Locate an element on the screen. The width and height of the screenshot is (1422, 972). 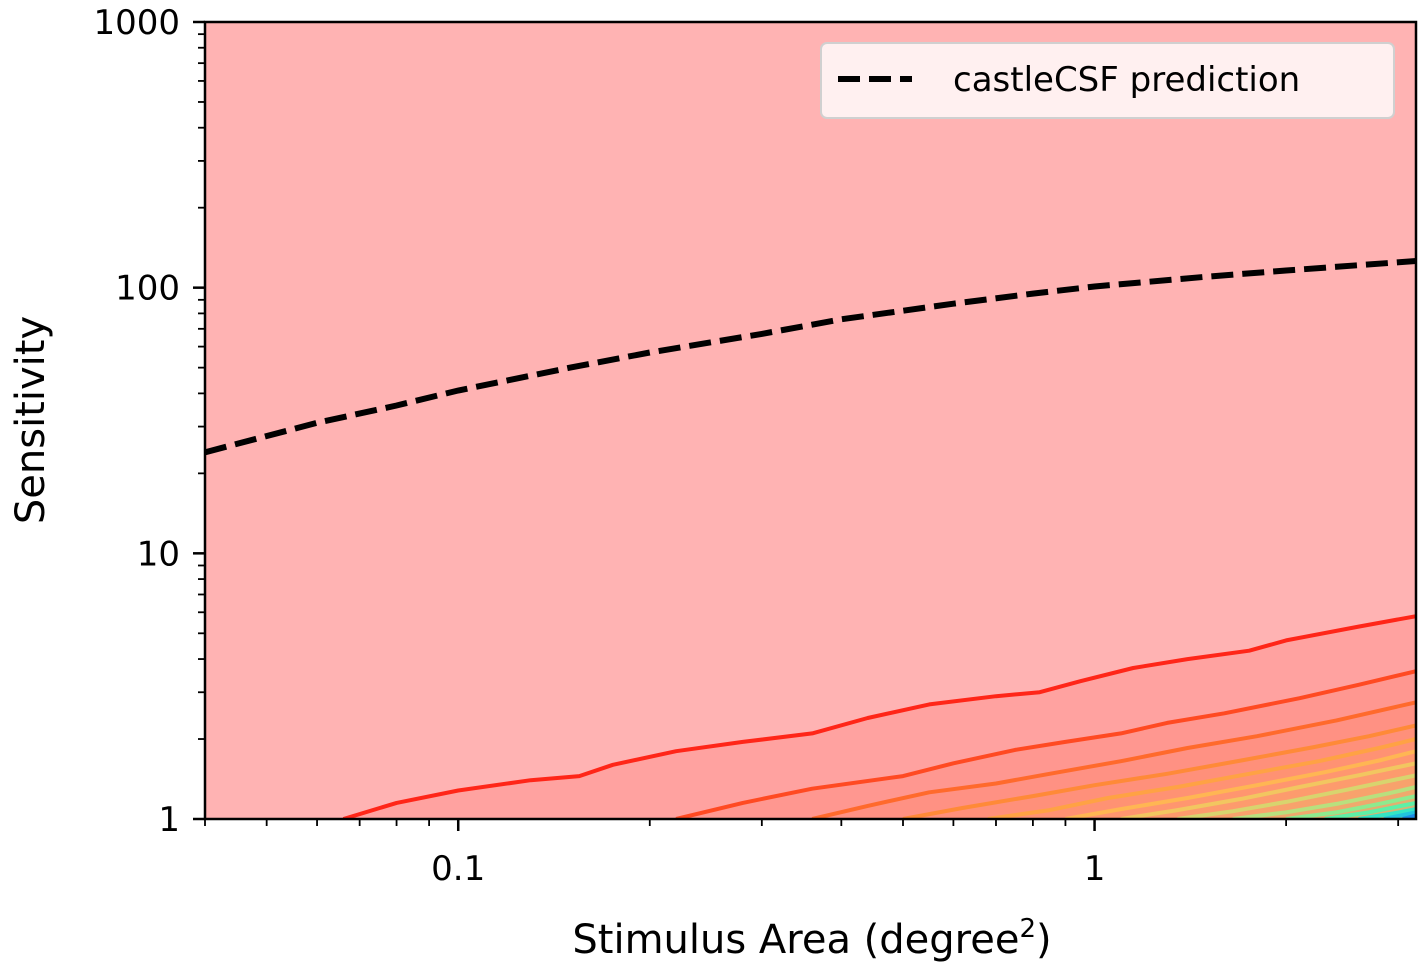
y-tick-label: 1 is located at coordinates (169, 820).